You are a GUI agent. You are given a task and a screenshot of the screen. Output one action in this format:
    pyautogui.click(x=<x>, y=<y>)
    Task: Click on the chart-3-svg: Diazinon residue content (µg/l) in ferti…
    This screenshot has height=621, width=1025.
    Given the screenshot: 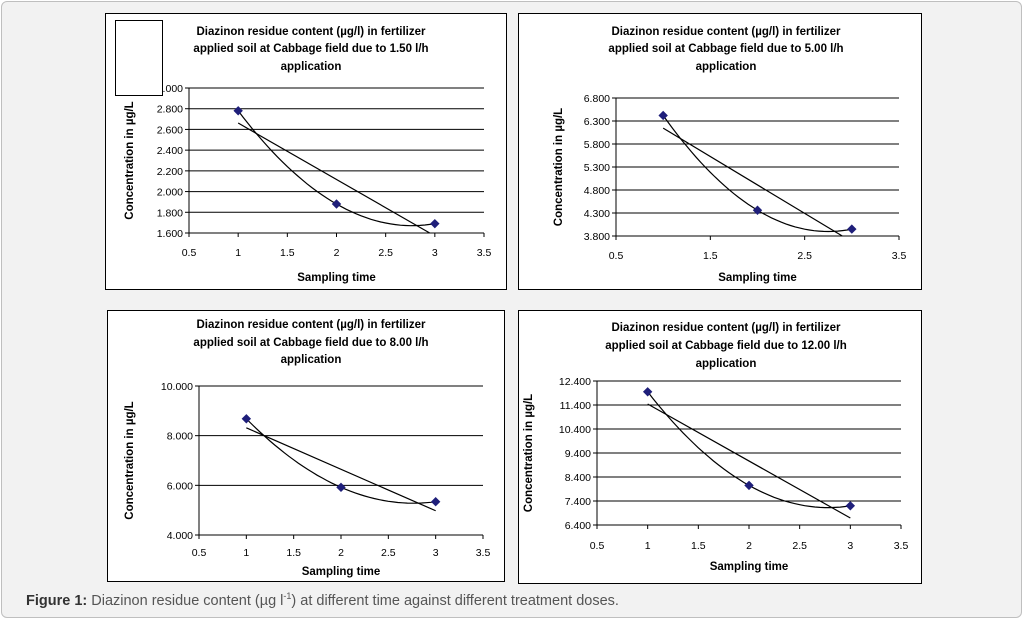 What is the action you would take?
    pyautogui.click(x=307, y=448)
    